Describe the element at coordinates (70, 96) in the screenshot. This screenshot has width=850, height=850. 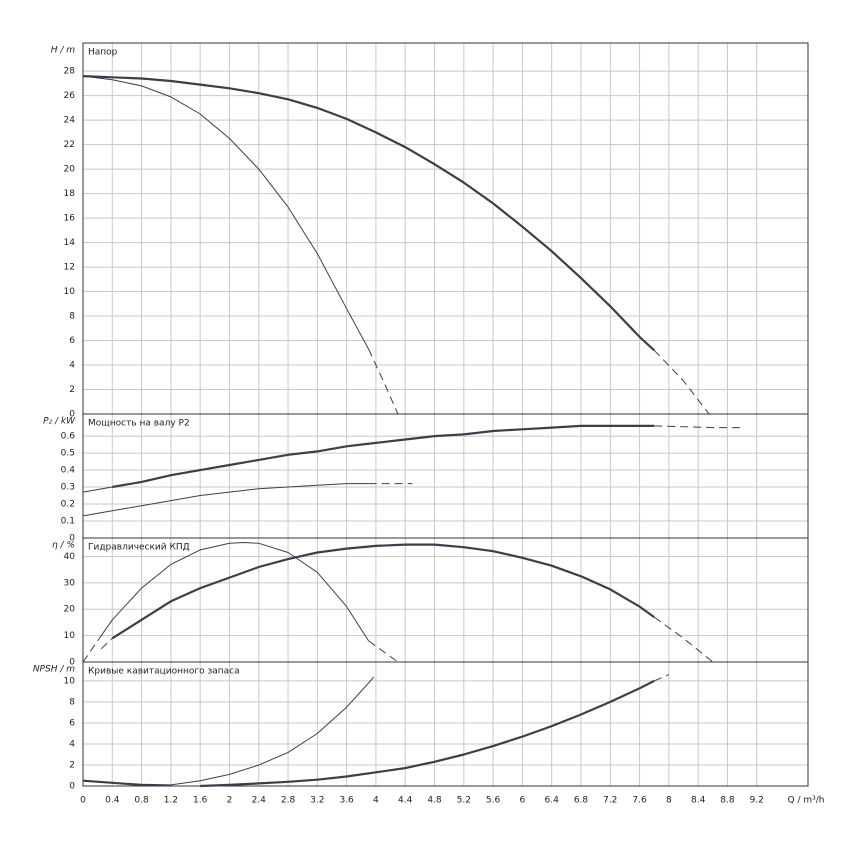
I see `y-tick-label: 26` at that location.